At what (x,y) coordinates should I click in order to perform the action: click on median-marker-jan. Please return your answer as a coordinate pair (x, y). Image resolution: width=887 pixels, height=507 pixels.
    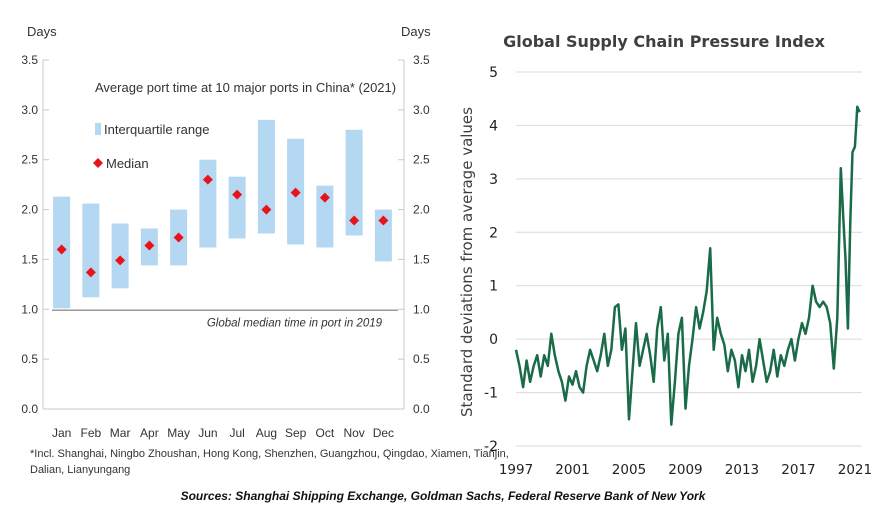
    Looking at the image, I should click on (61, 249).